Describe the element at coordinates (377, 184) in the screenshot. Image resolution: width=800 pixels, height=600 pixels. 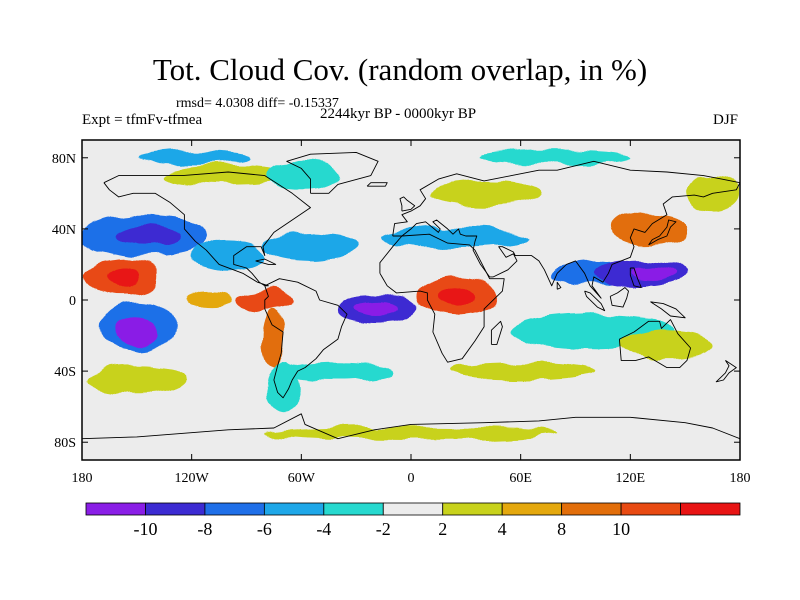
I see `coastline-iceland` at that location.